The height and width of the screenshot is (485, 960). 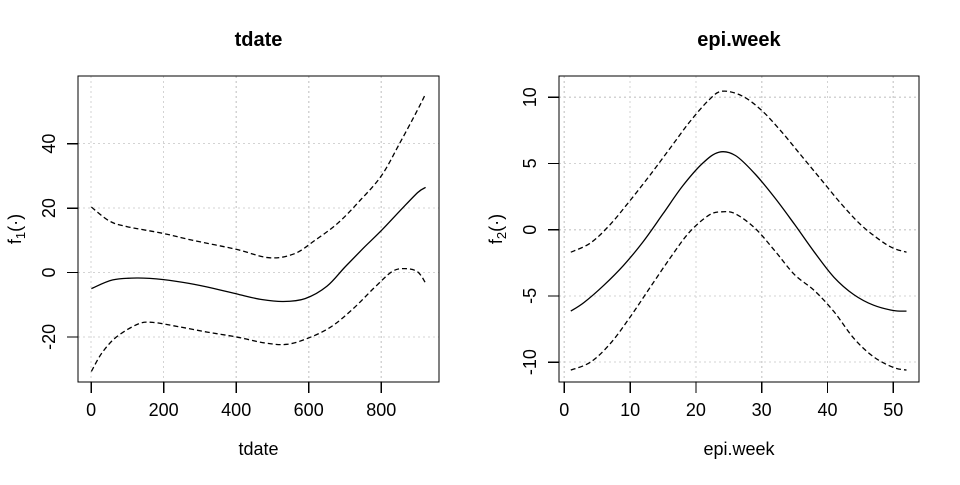 I want to click on x-axis-label: epi.week, so click(x=739, y=449).